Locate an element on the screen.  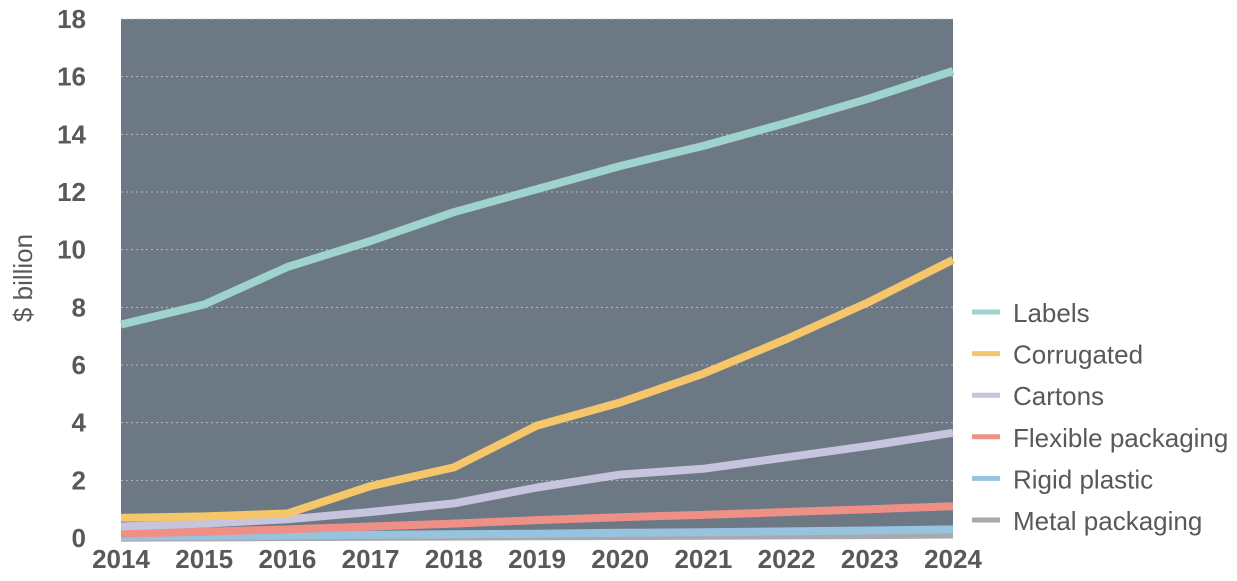
y-tick-label: 12 is located at coordinates (71, 192).